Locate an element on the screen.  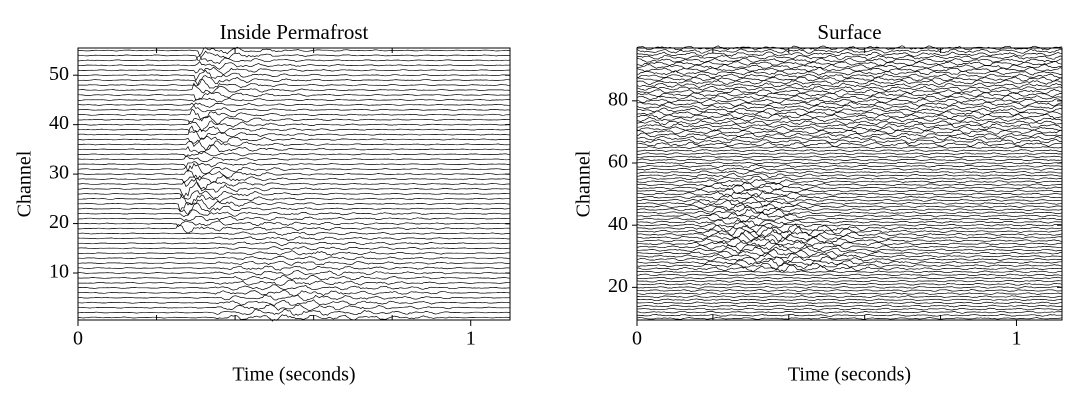
chart-title: Surface is located at coordinates (849, 32).